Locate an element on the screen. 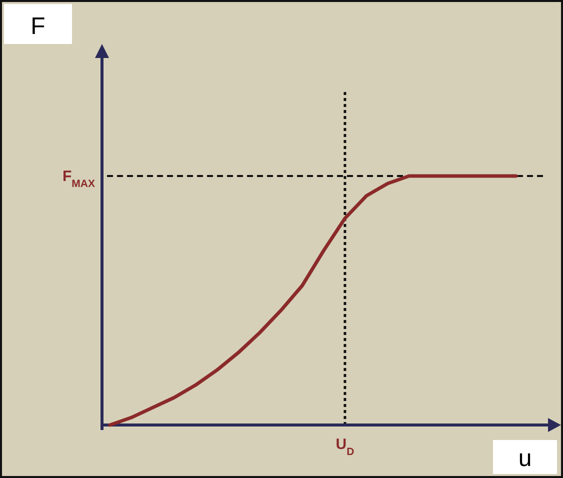  text: F is located at coordinates (38, 26).